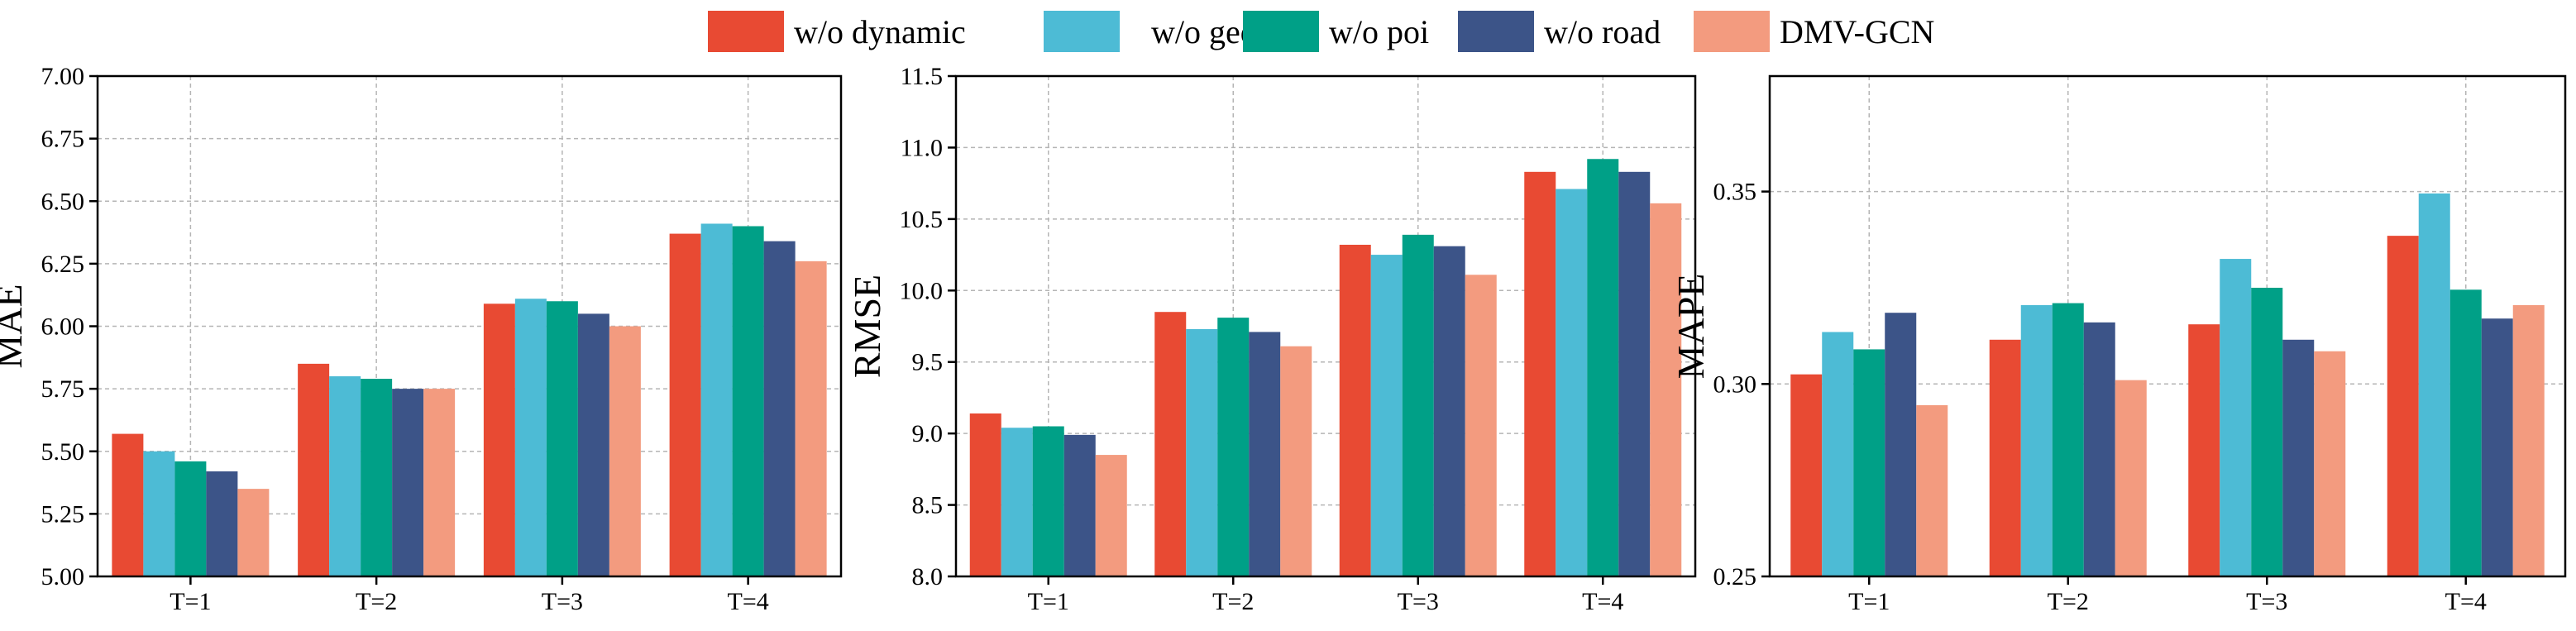 The height and width of the screenshot is (631, 2576). Describe the element at coordinates (1735, 576) in the screenshot. I see `y-tick-label: 0.25` at that location.